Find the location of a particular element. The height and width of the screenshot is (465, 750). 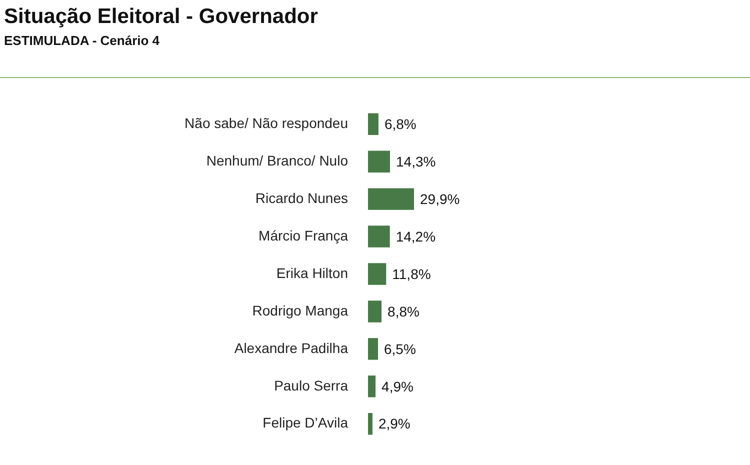

y-tick-label: Alexandre Padilha is located at coordinates (291, 348).